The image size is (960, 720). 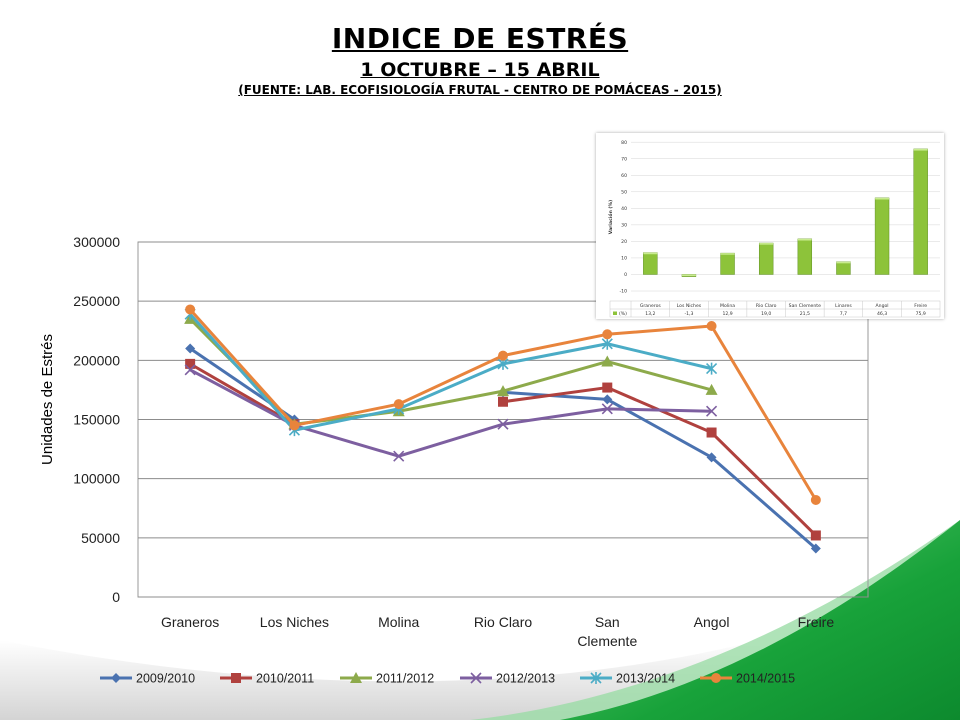 What do you see at coordinates (773, 217) in the screenshot?
I see `inset-plot: -10 0 10 20 30 40 50 60 70 80 Variación (%)` at bounding box center [773, 217].